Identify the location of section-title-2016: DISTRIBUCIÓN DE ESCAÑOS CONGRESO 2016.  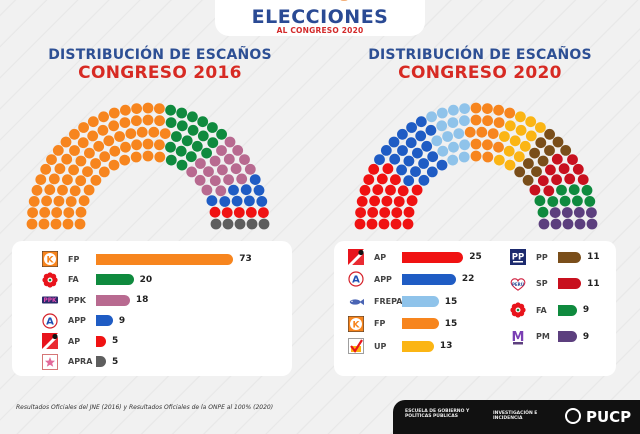
(160, 65).